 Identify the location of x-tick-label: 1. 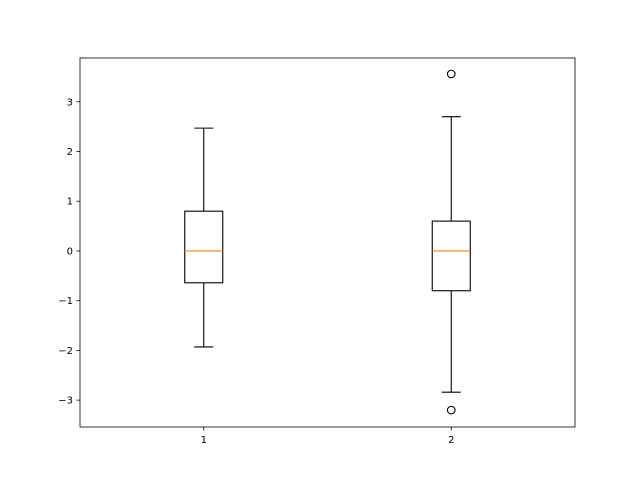
(204, 440).